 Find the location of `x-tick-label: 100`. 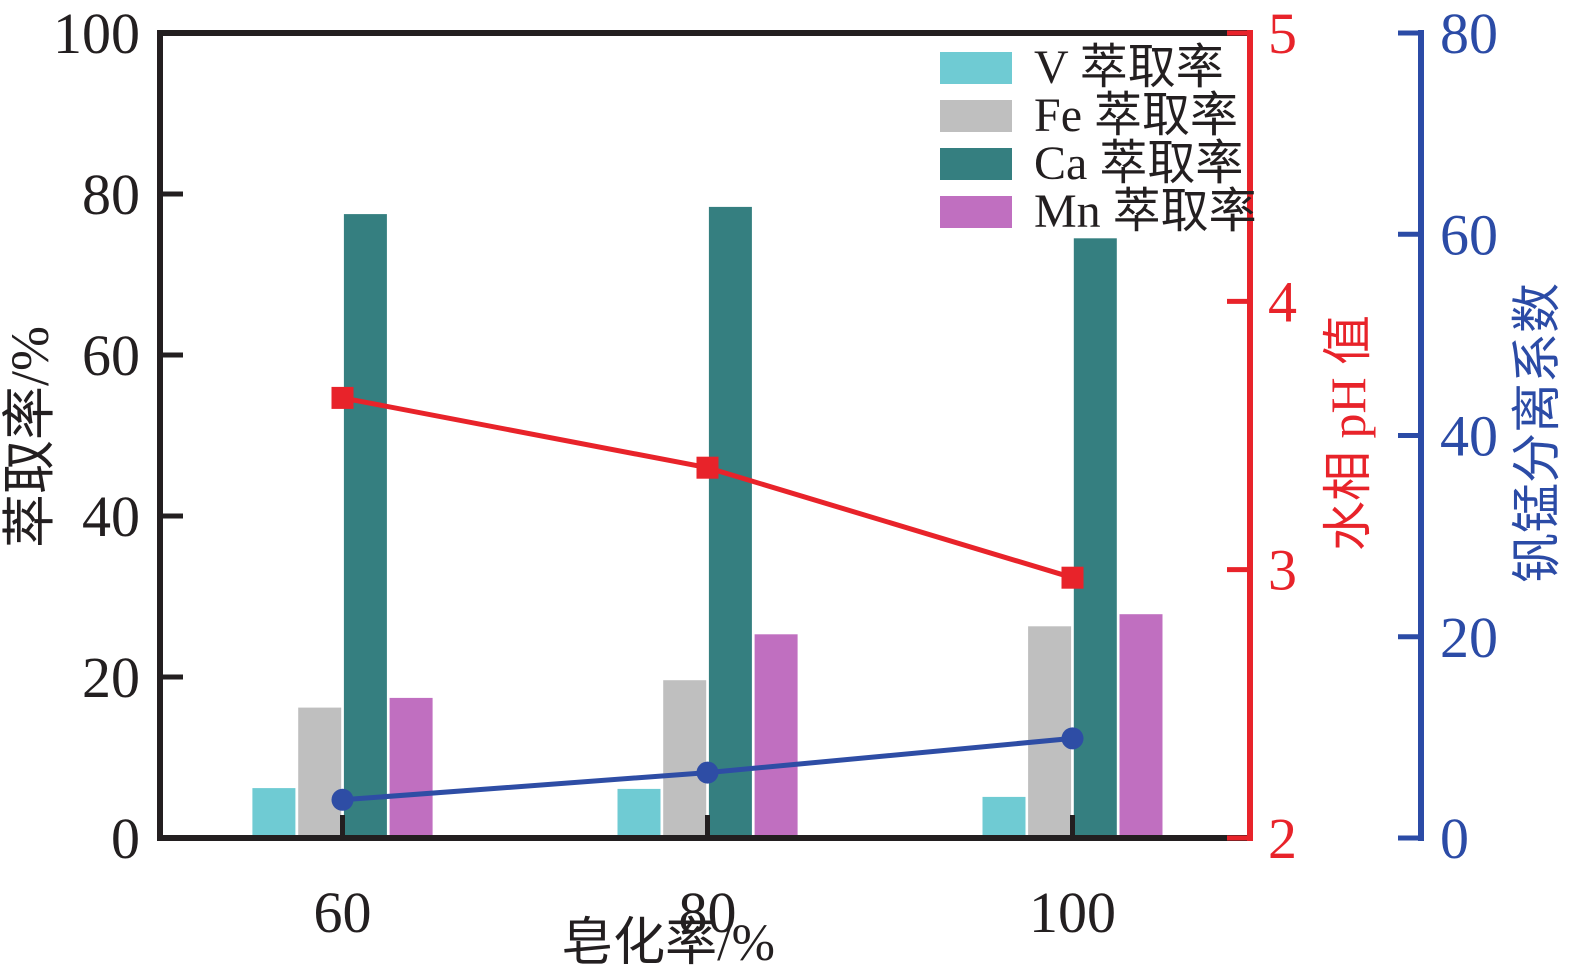

x-tick-label: 100 is located at coordinates (1072, 912).